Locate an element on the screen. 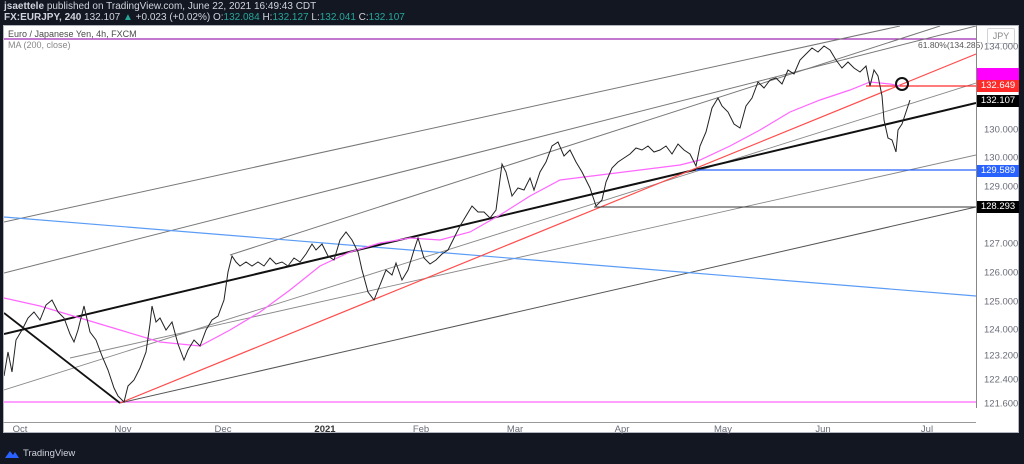 The width and height of the screenshot is (1024, 464). x-tick: Jun is located at coordinates (823, 429).